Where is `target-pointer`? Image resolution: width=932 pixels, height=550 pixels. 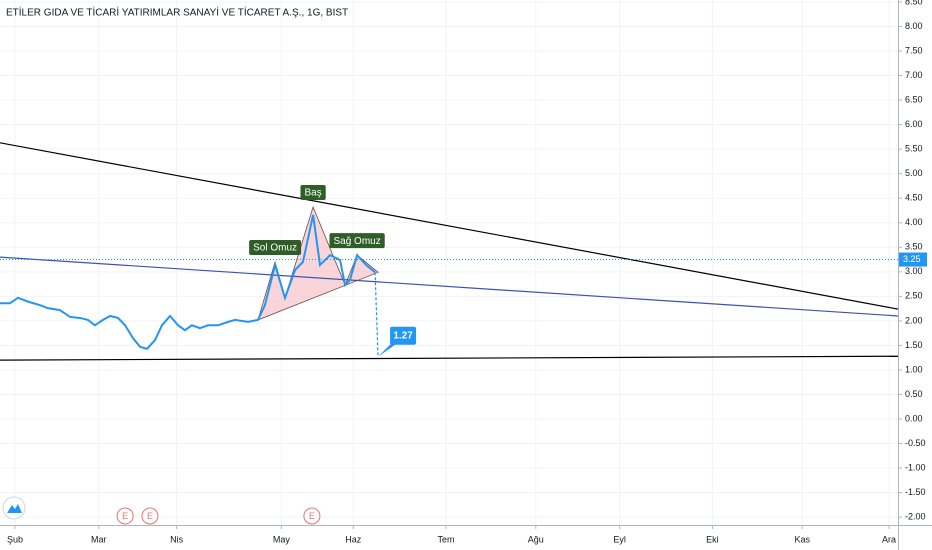 target-pointer is located at coordinates (388, 349).